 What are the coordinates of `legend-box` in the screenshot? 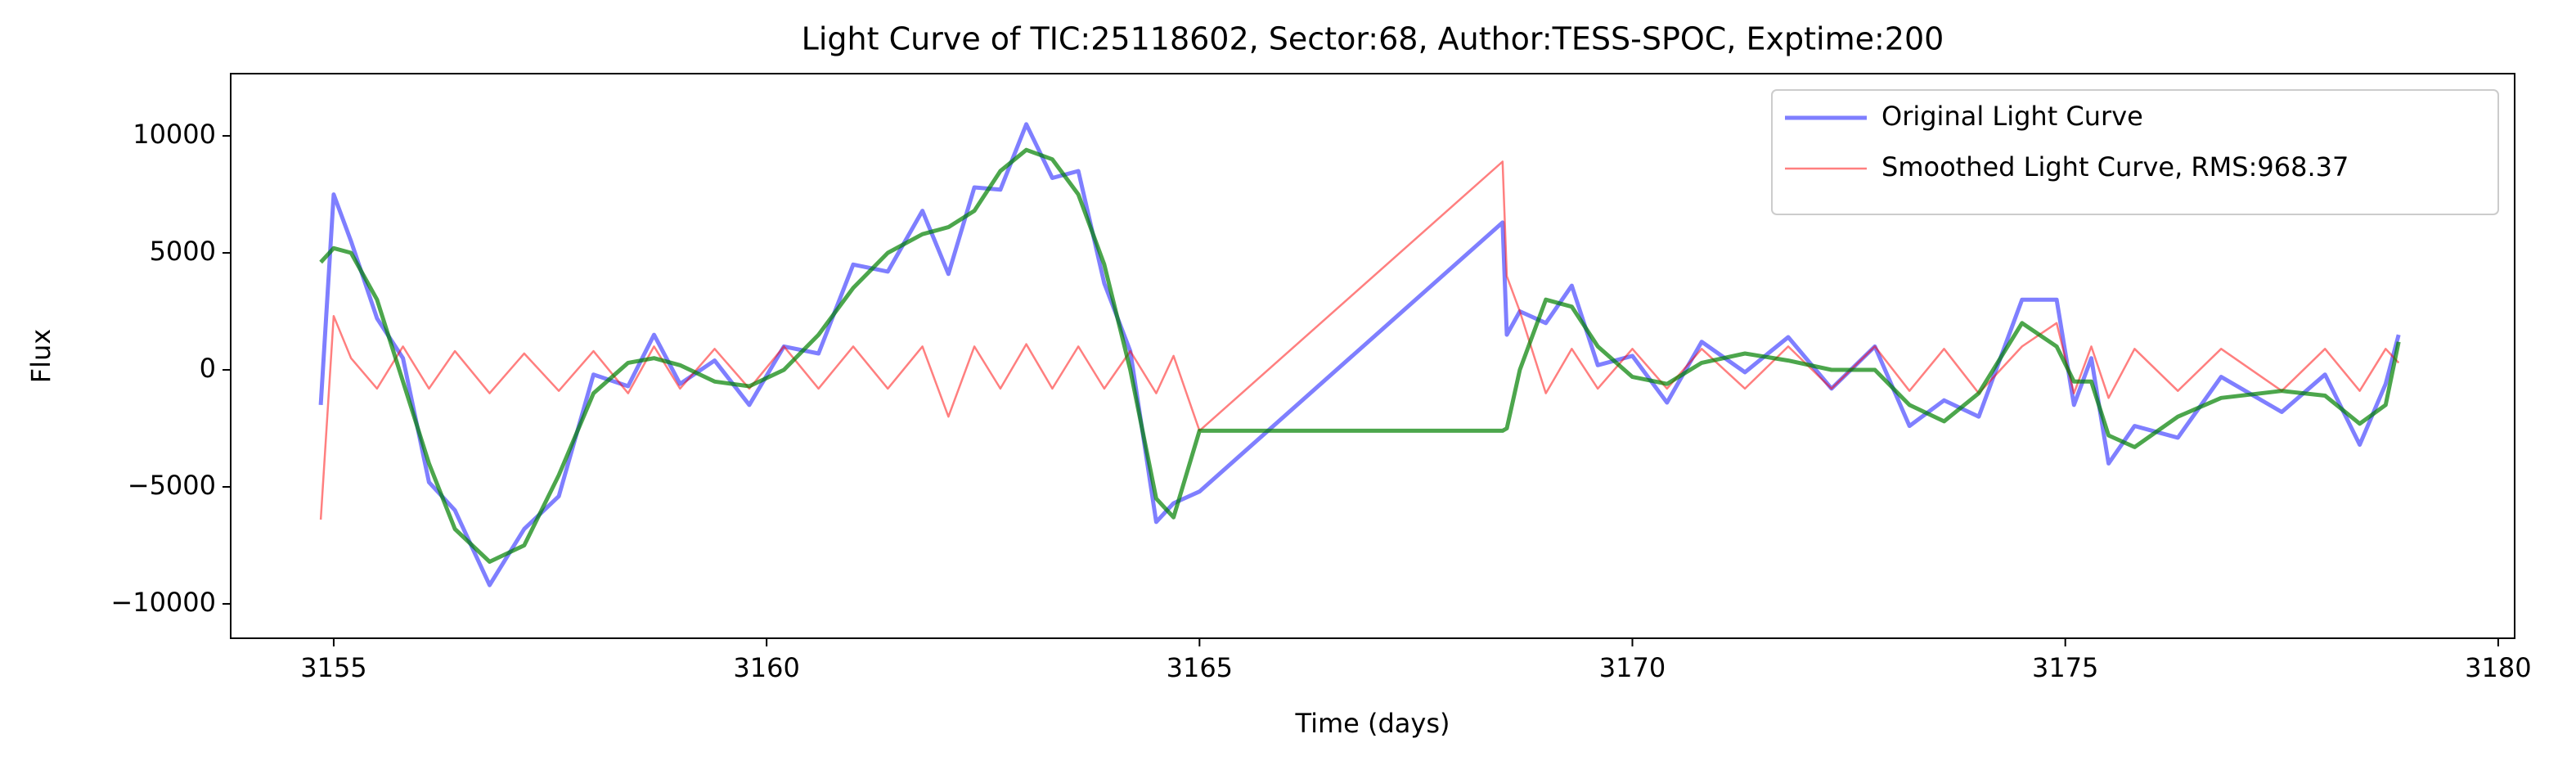 It's located at (2135, 152).